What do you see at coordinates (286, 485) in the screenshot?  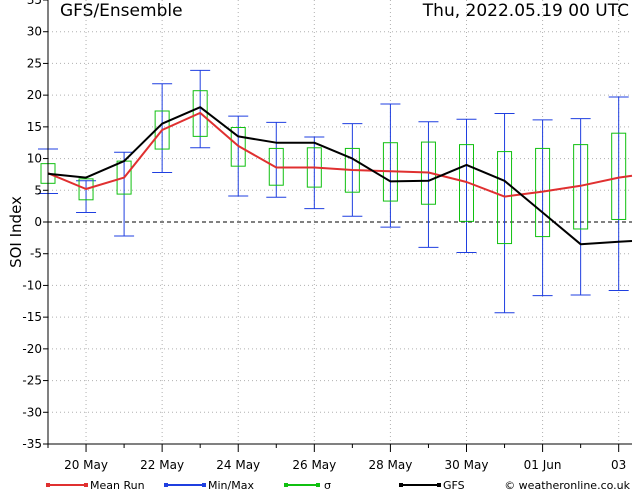 I see `legend-sigma-marker-left` at bounding box center [286, 485].